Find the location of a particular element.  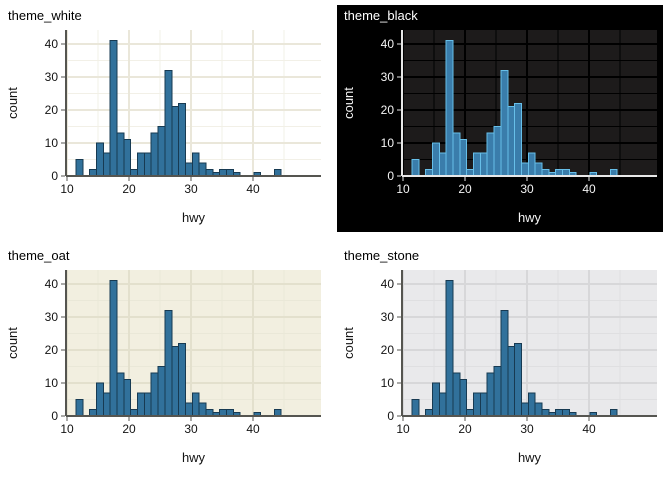

chart-title: theme_oat is located at coordinates (39, 255).